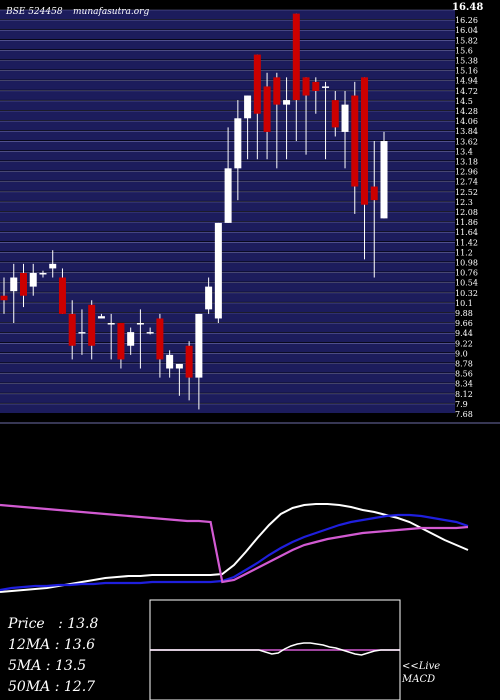 Image resolution: width=500 pixels, height=700 pixels. I want to click on price-tick-label: 14.94, so click(466, 81).